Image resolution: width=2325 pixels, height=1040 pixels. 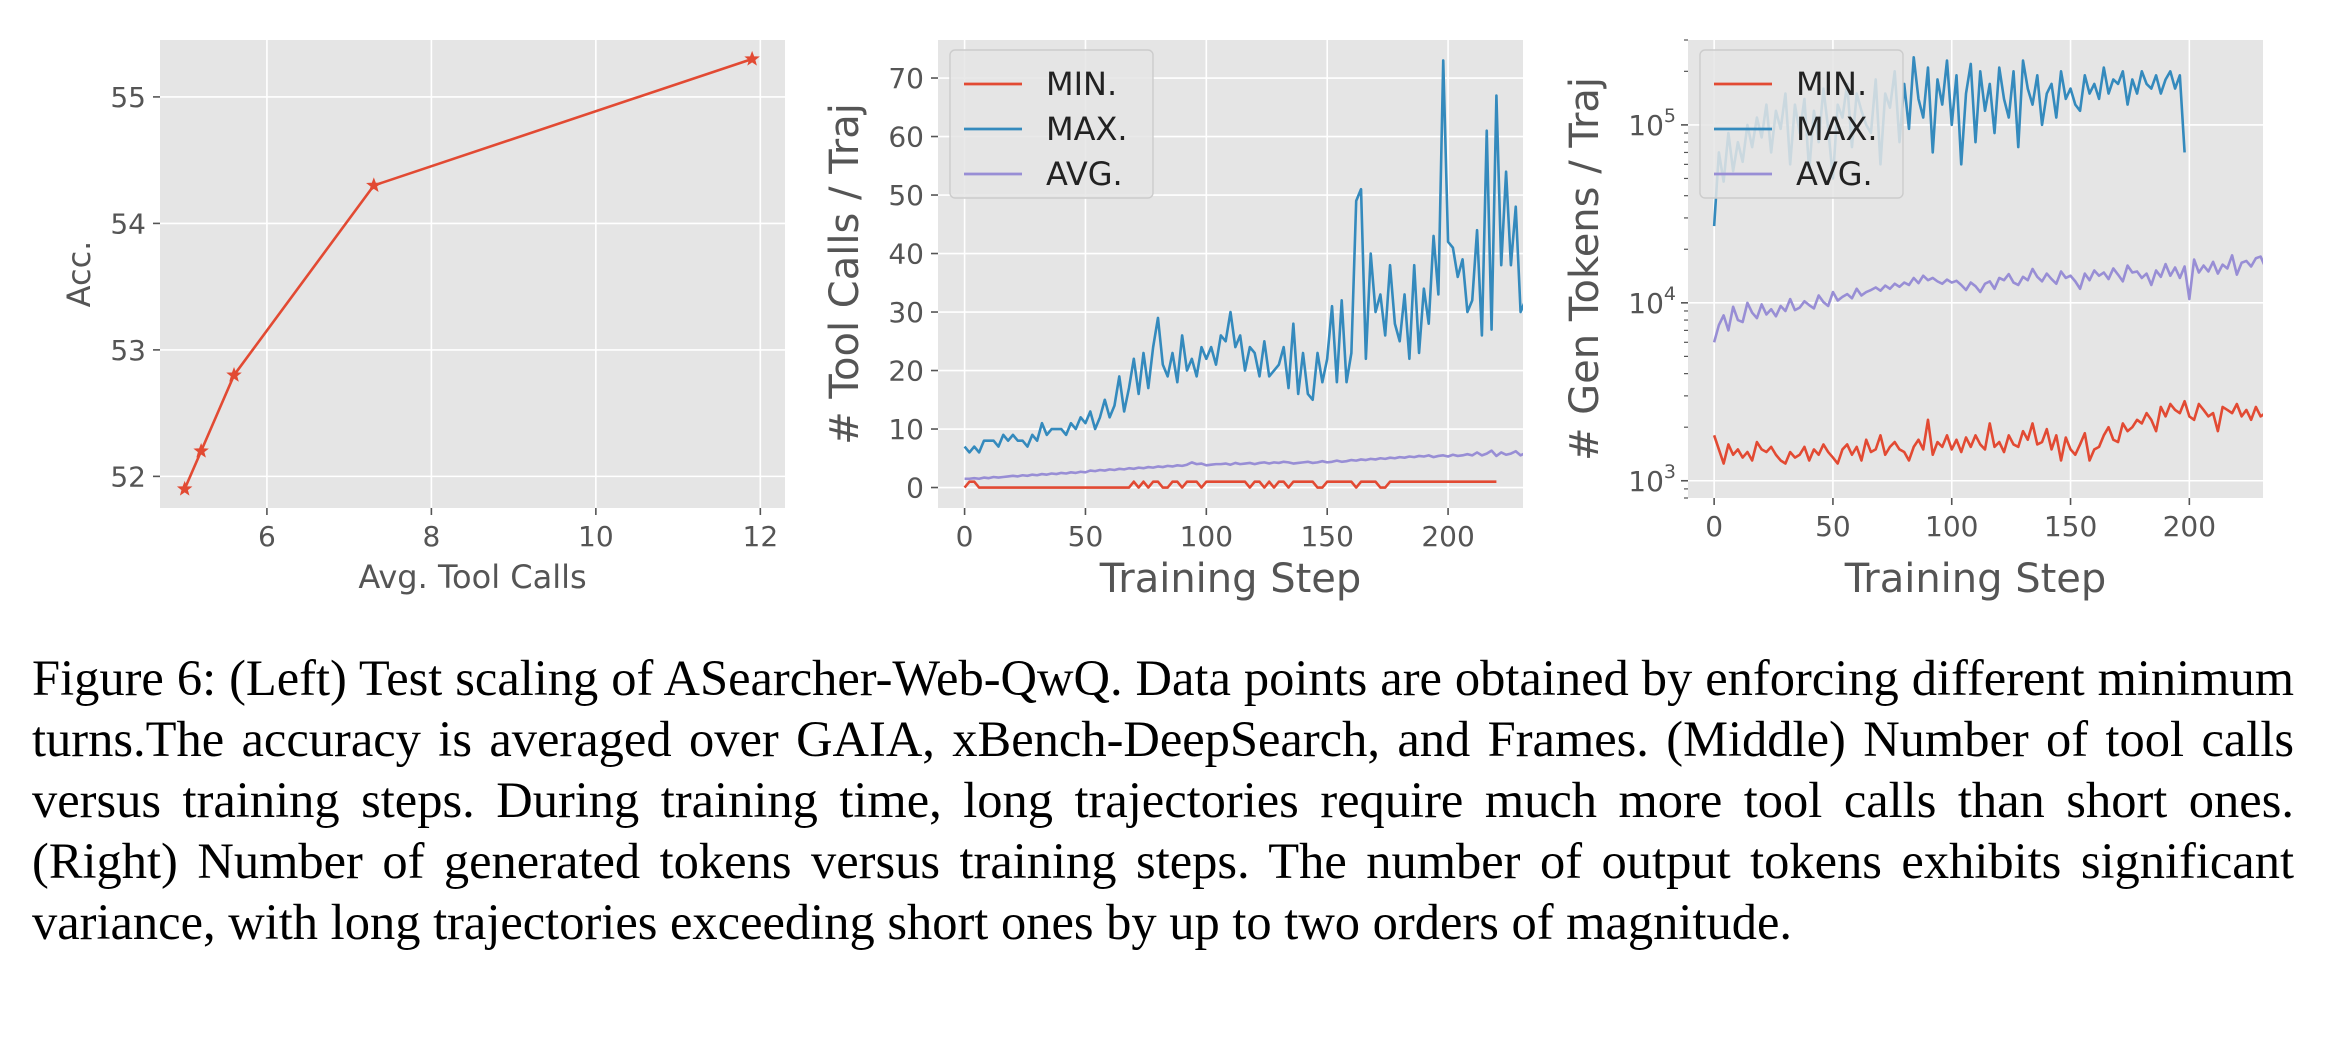 I want to click on x-tick-label: 12, so click(x=761, y=536).